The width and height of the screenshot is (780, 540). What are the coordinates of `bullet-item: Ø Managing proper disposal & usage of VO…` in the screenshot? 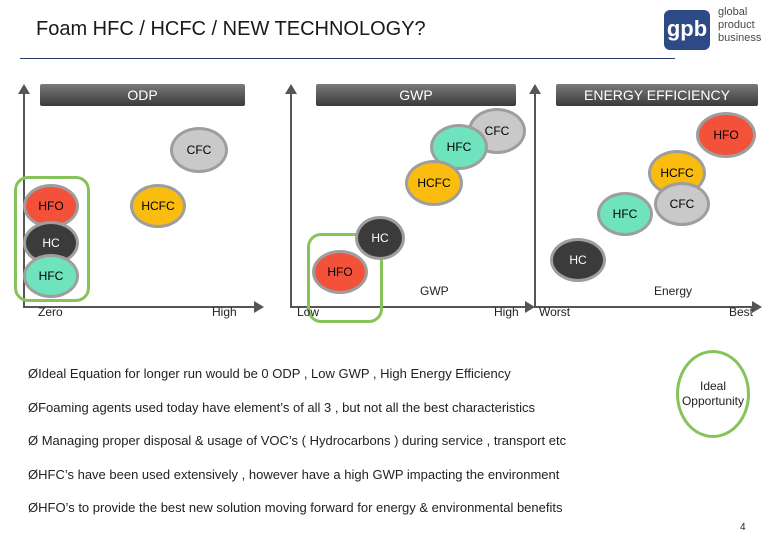 It's located at (297, 440).